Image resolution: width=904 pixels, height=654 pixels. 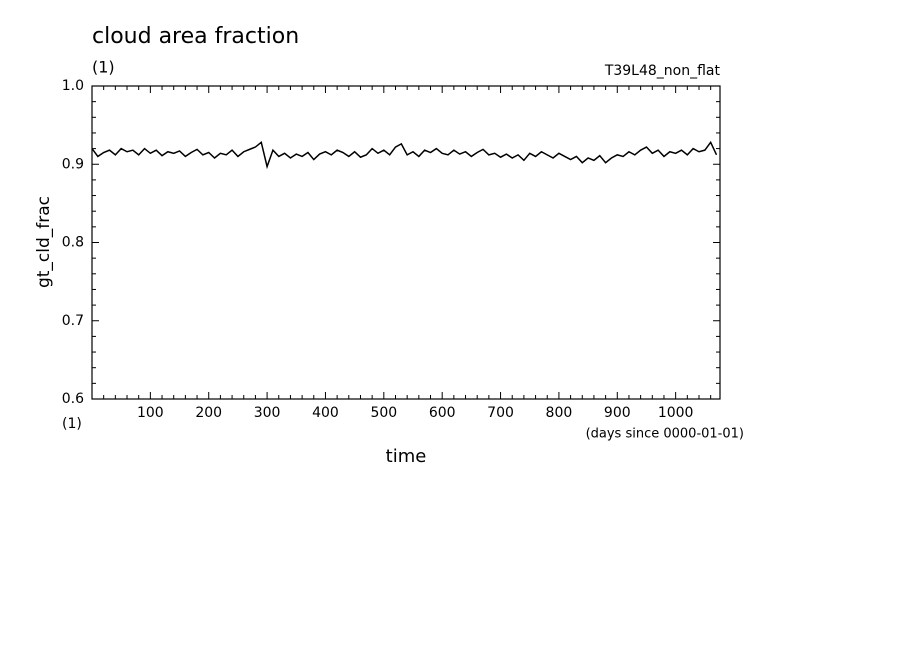 What do you see at coordinates (617, 413) in the screenshot?
I see `x-tick-label: 900` at bounding box center [617, 413].